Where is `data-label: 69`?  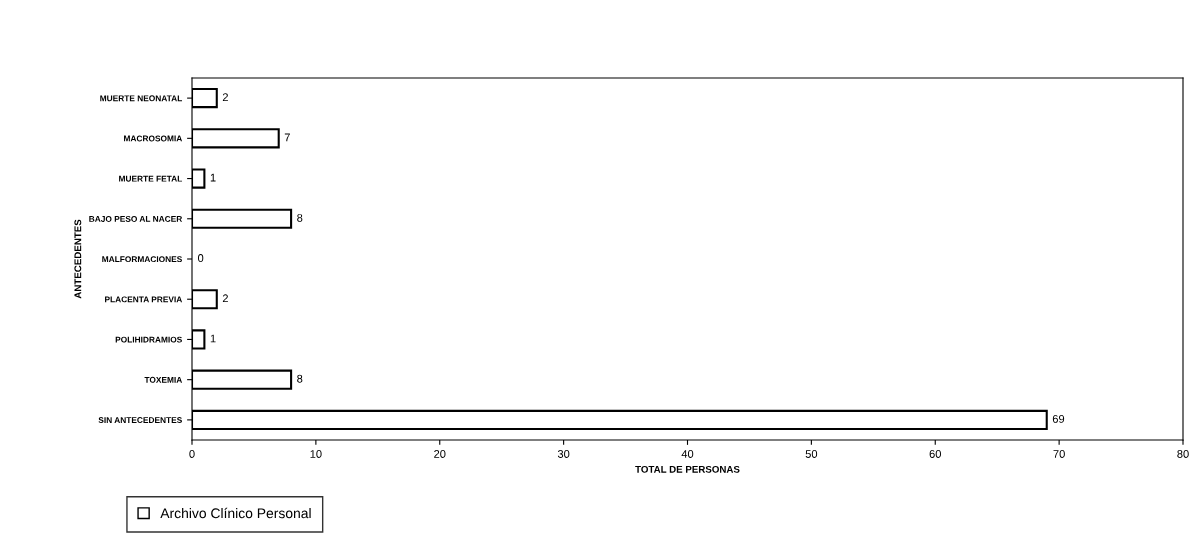
data-label: 69 is located at coordinates (1058, 419).